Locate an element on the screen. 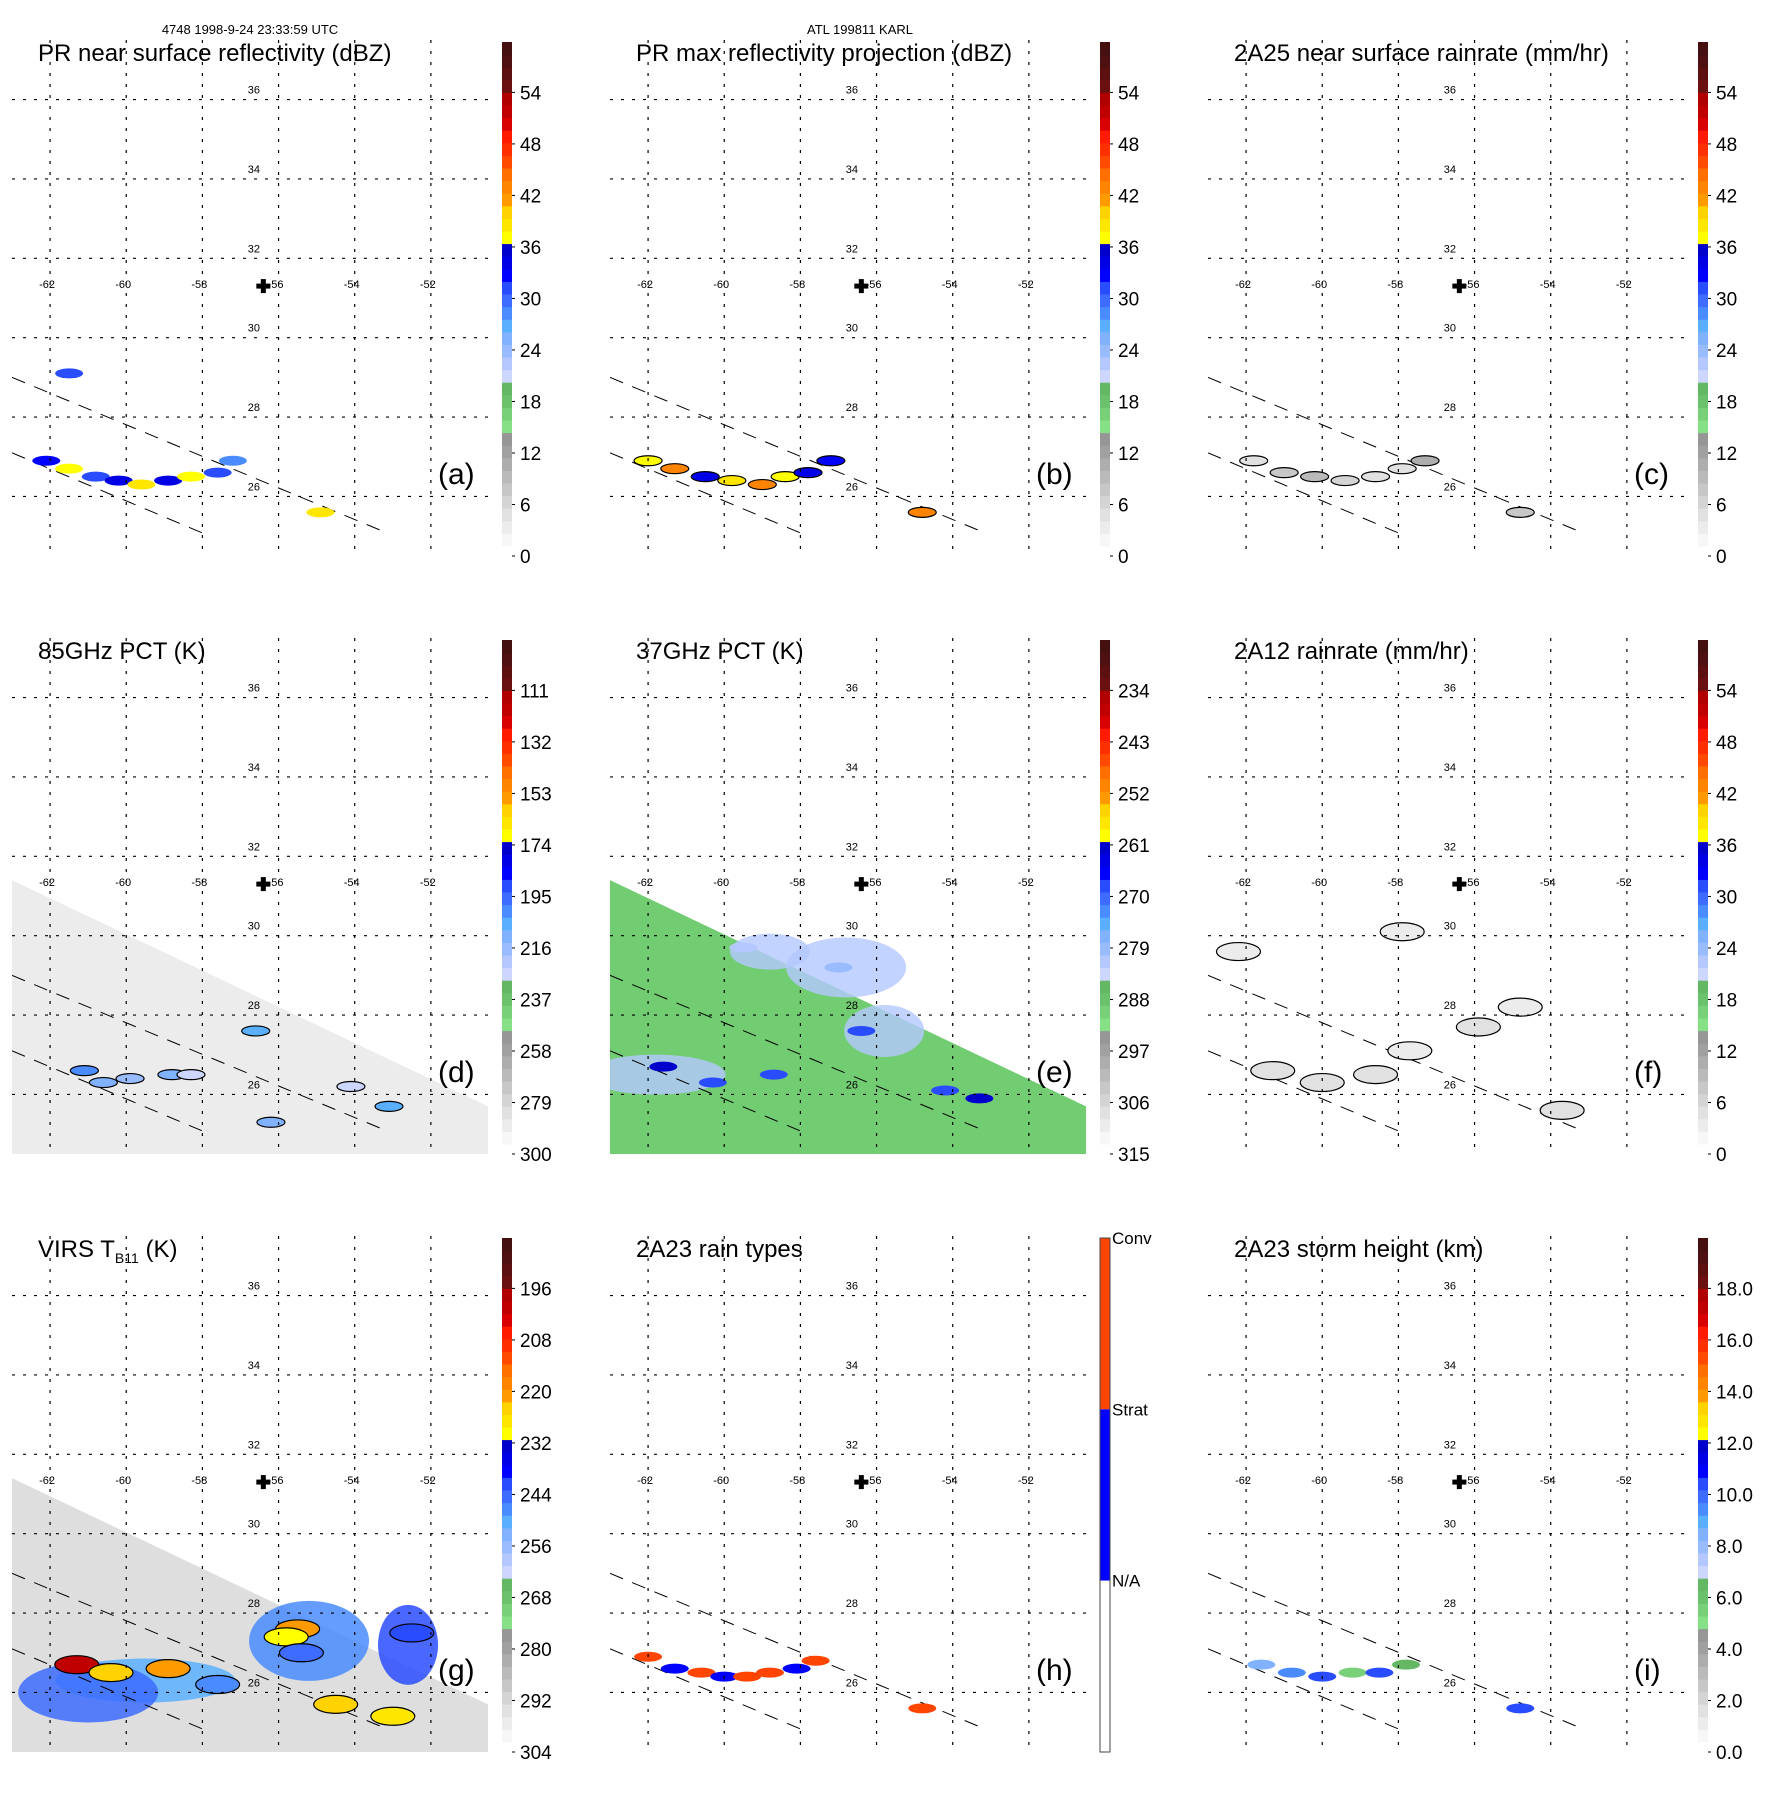 Image resolution: width=1771 pixels, height=1796 pixels. colorbar-tick-label: 24 is located at coordinates (1129, 351).